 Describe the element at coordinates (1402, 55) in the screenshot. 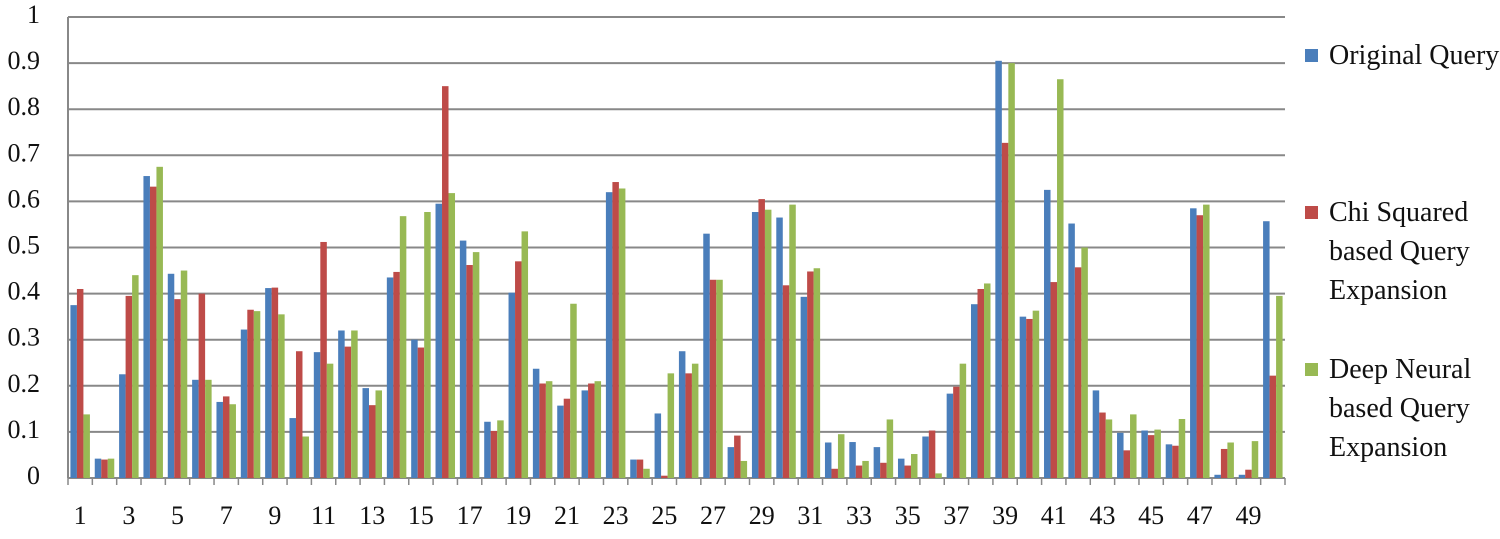

I see `legend-entry: Original Query` at that location.